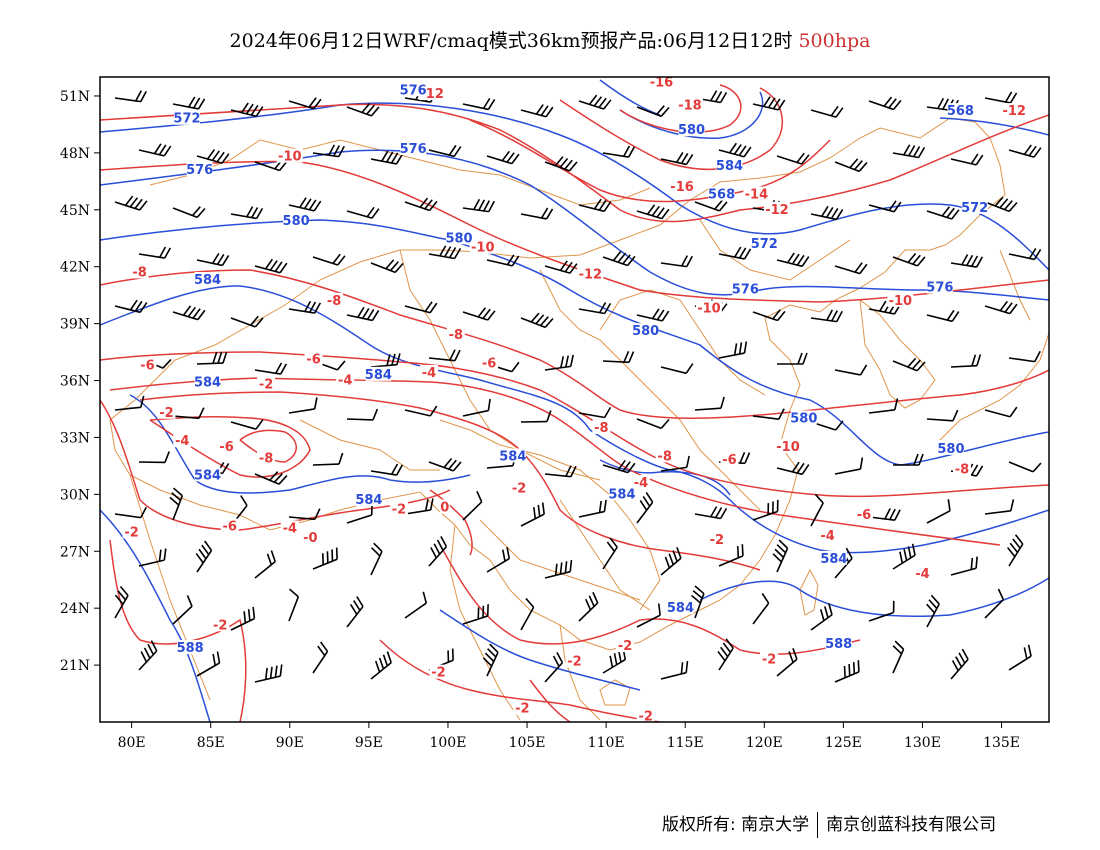  Describe the element at coordinates (745, 289) in the screenshot. I see `height-label: 576` at that location.